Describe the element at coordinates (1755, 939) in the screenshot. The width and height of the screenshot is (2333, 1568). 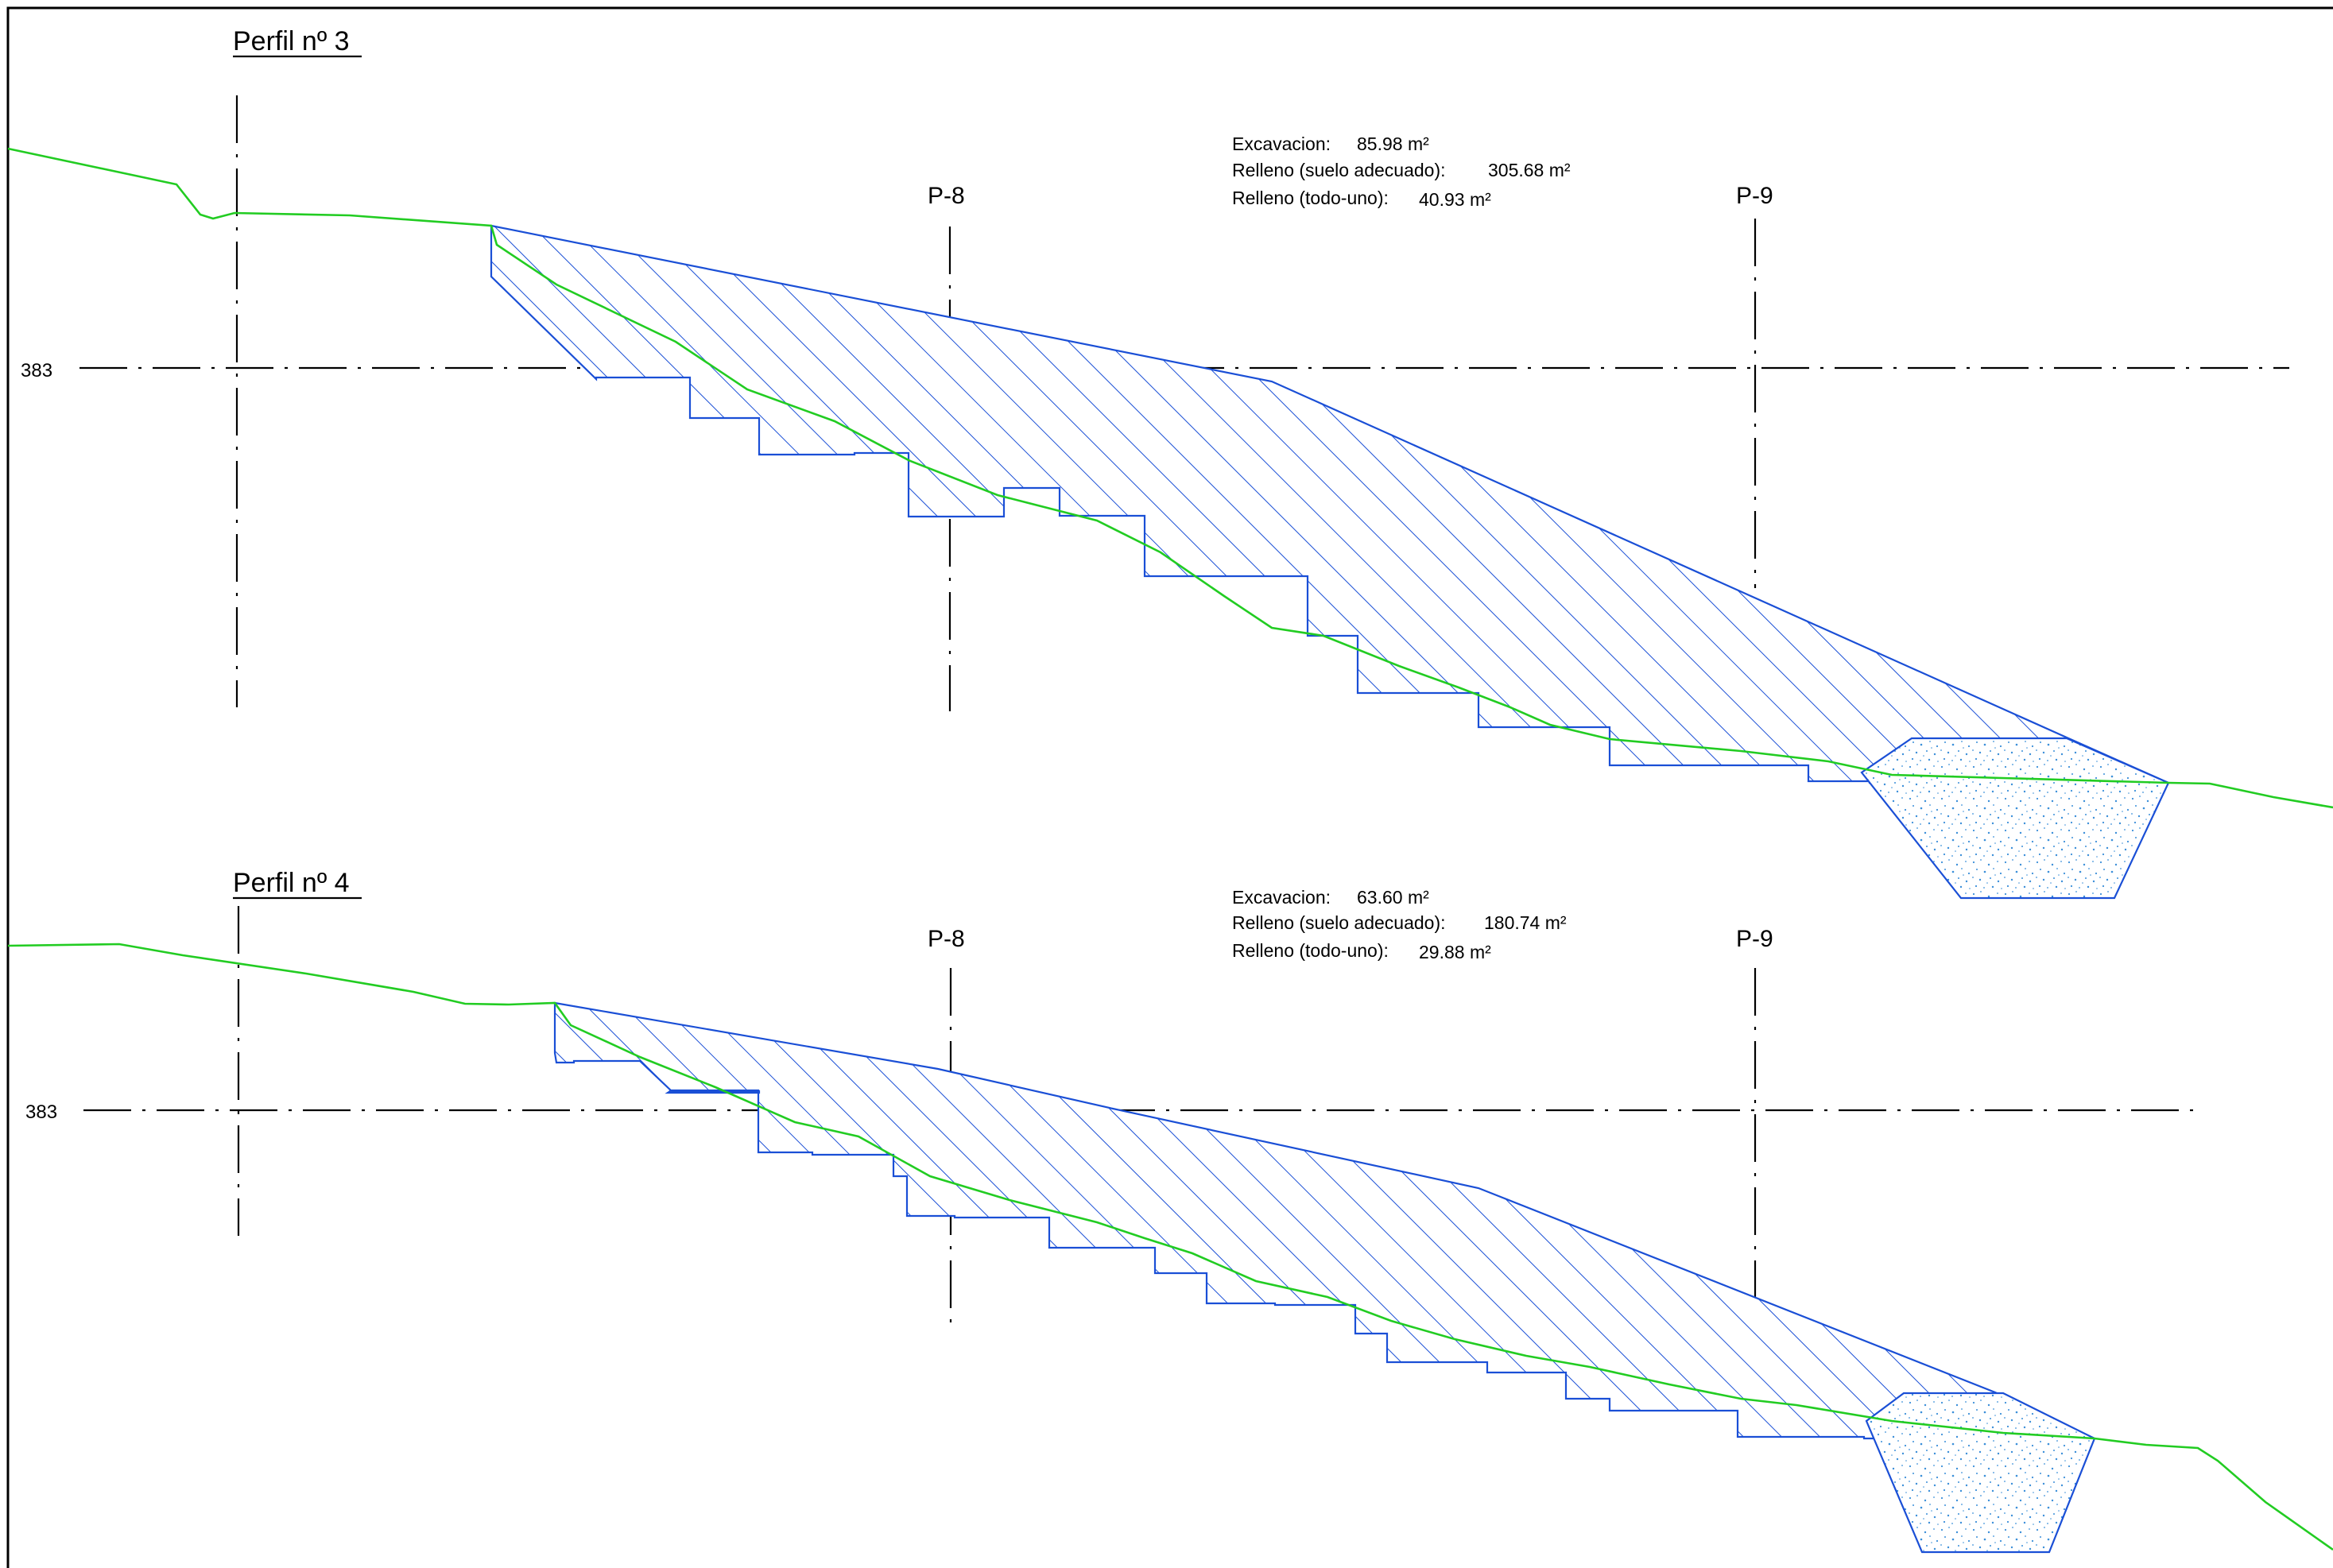
I see `profile-4-station-p9: P-9` at that location.